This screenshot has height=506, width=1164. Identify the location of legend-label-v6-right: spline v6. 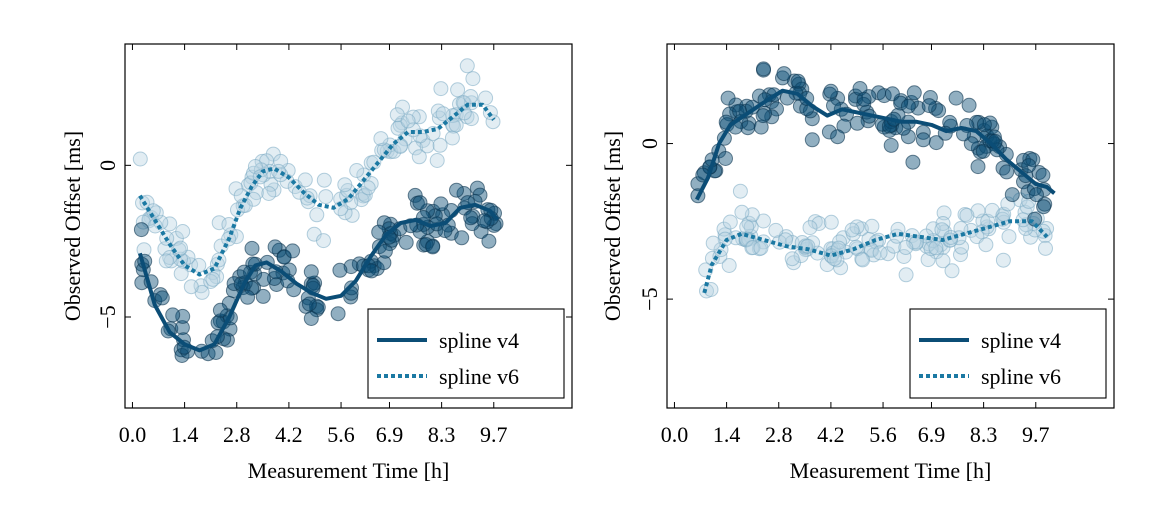
(1021, 376).